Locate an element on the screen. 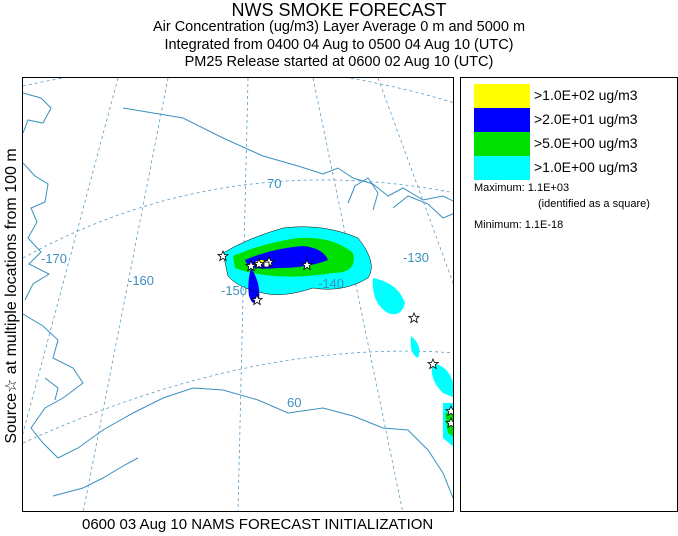 Image resolution: width=678 pixels, height=536 pixels. lon-label: -140 is located at coordinates (331, 283).